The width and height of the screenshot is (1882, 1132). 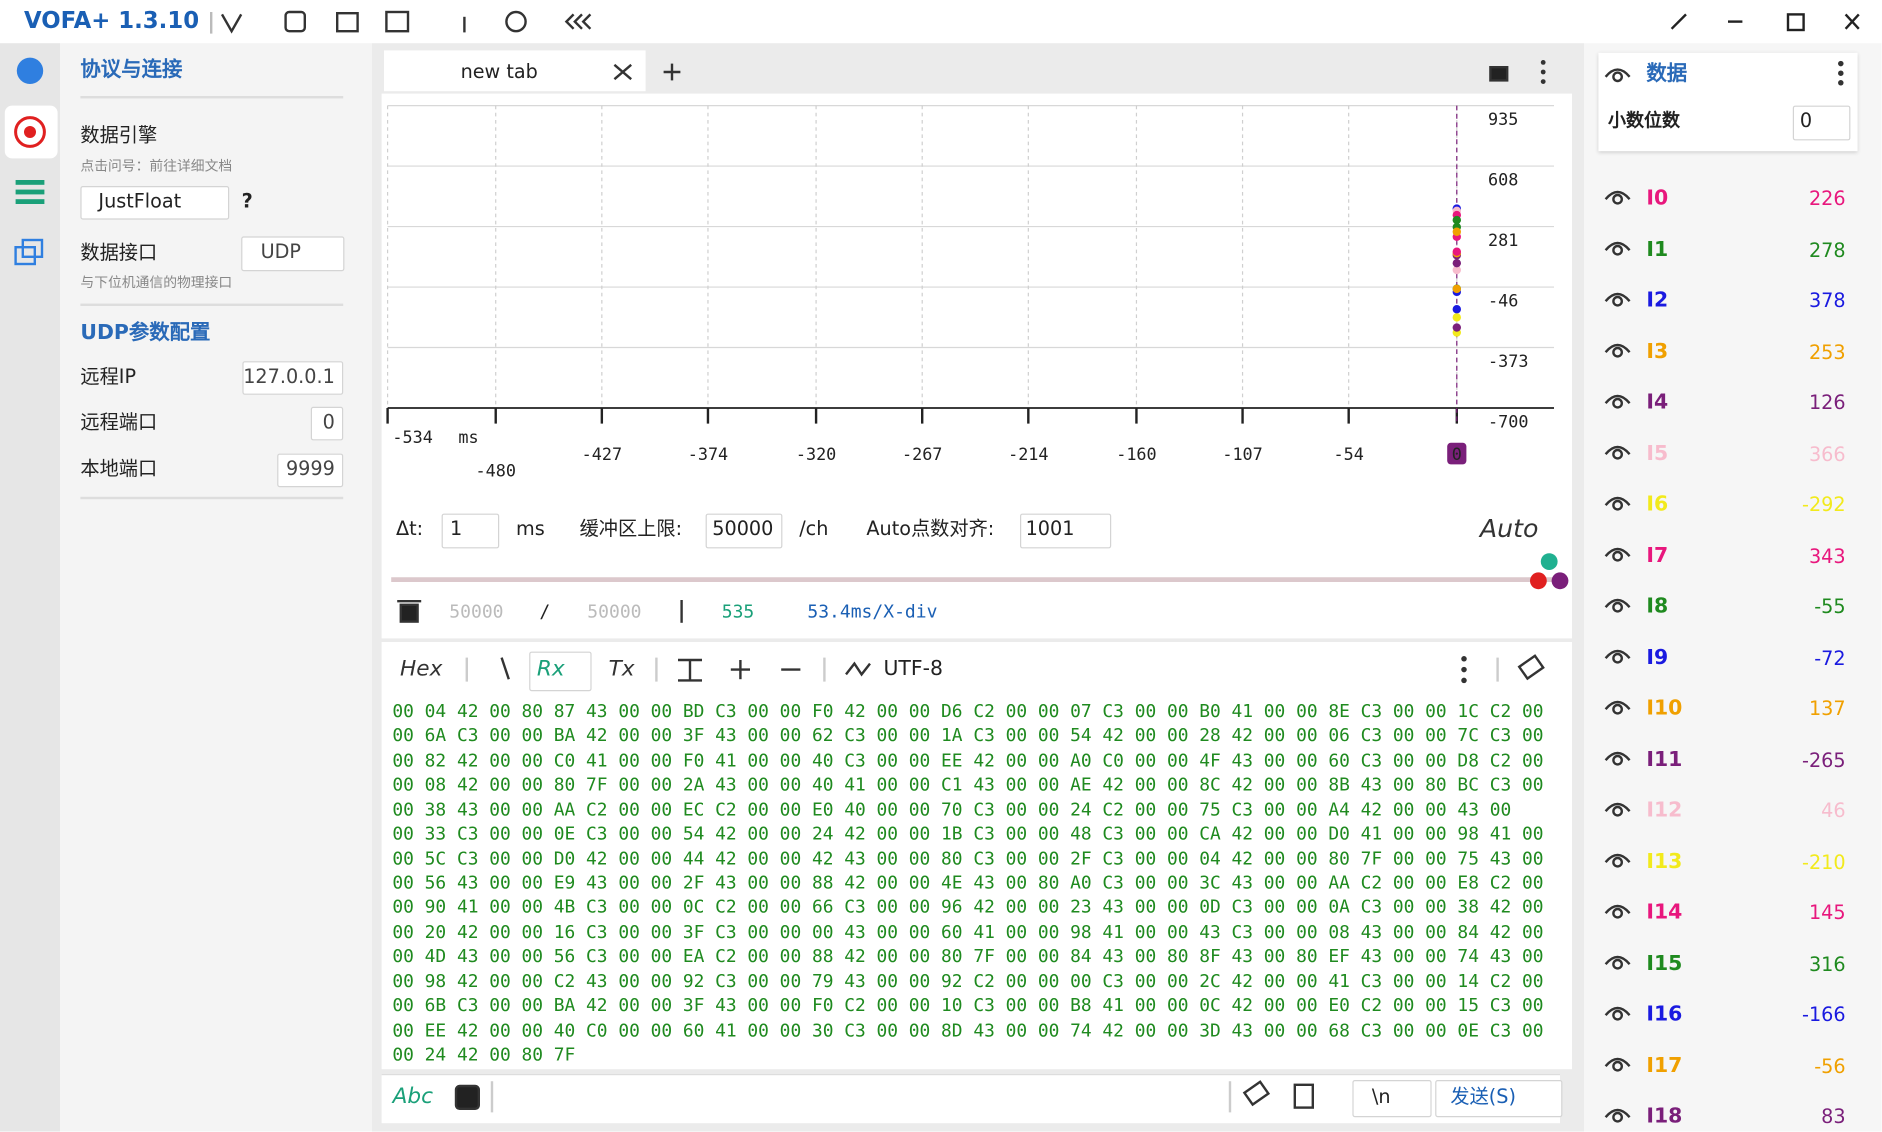 What do you see at coordinates (1664, 759) in the screenshot?
I see `channel-name: I11` at bounding box center [1664, 759].